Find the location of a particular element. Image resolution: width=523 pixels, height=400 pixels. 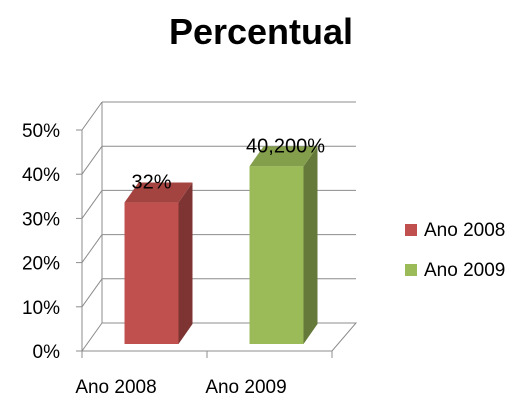

bar-ano-2009 is located at coordinates (283, 245).